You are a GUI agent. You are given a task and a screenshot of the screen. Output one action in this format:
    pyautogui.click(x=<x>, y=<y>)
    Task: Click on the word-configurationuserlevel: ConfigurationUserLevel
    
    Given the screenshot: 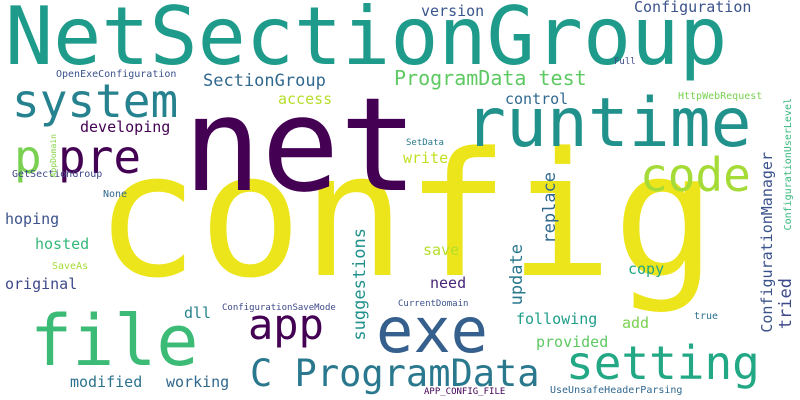 What is the action you would take?
    pyautogui.click(x=788, y=164)
    